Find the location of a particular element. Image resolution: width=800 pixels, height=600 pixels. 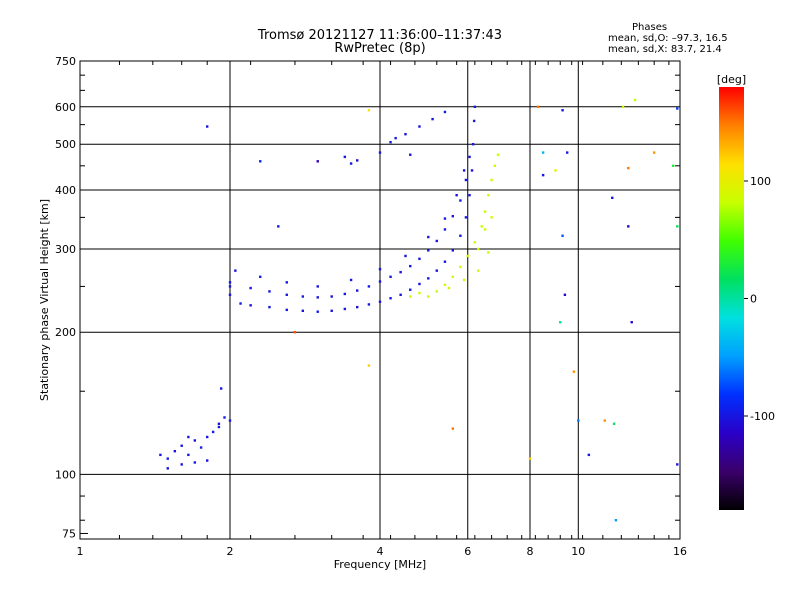

stats-x-mode: mean, sd,X: 83.7, 21.4 is located at coordinates (665, 49).